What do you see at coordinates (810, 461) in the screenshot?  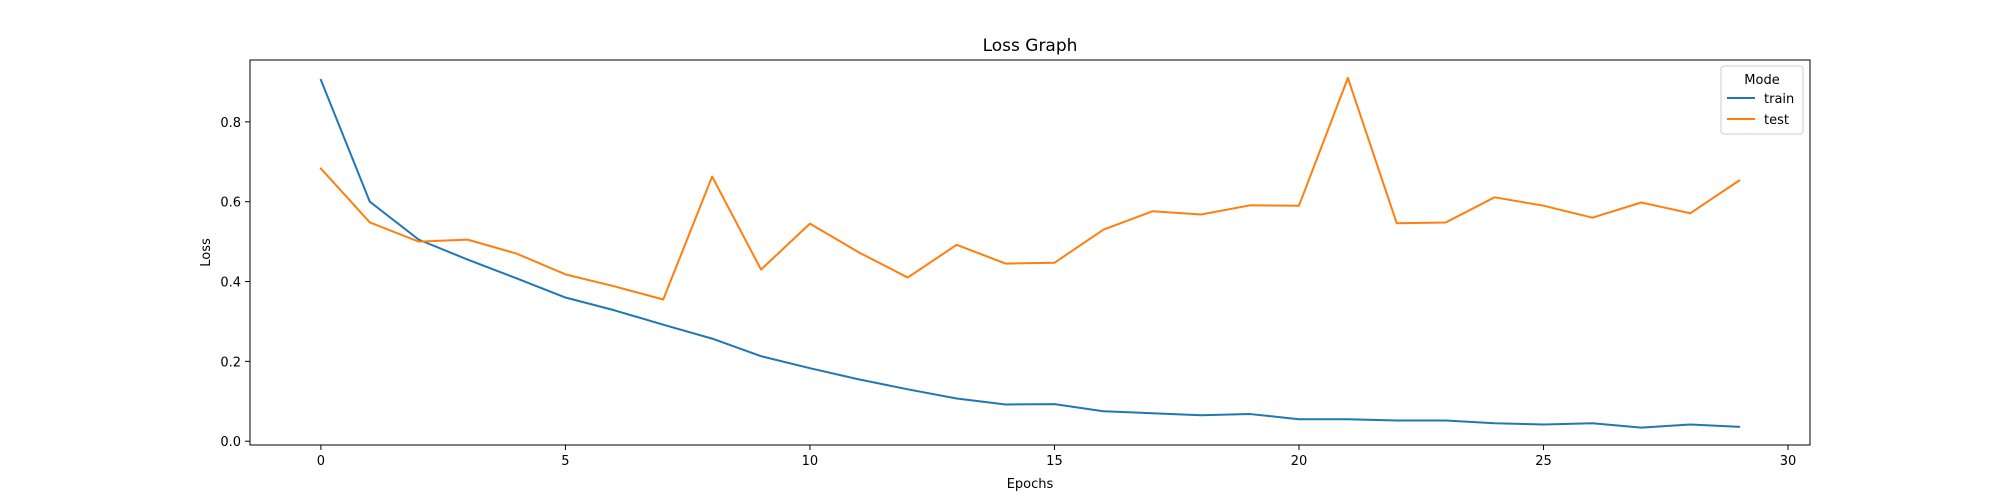 I see `x-tick-label: 10` at bounding box center [810, 461].